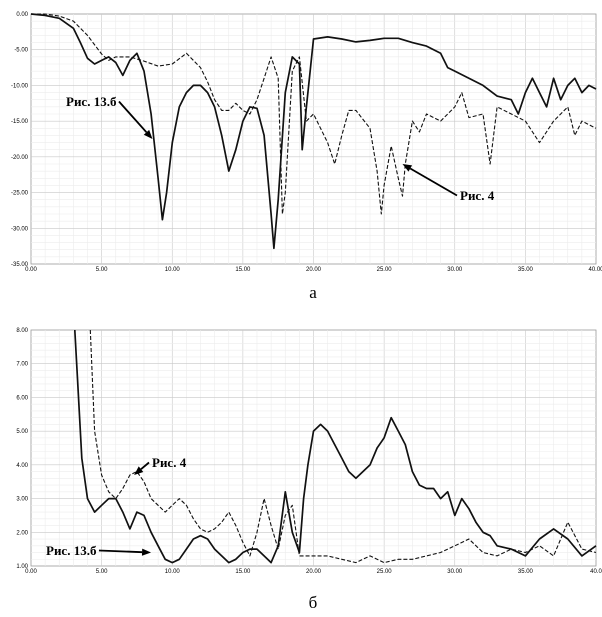 The width and height of the screenshot is (602, 617). Describe the element at coordinates (313, 292) in the screenshot. I see `panel-label-a: а` at that location.